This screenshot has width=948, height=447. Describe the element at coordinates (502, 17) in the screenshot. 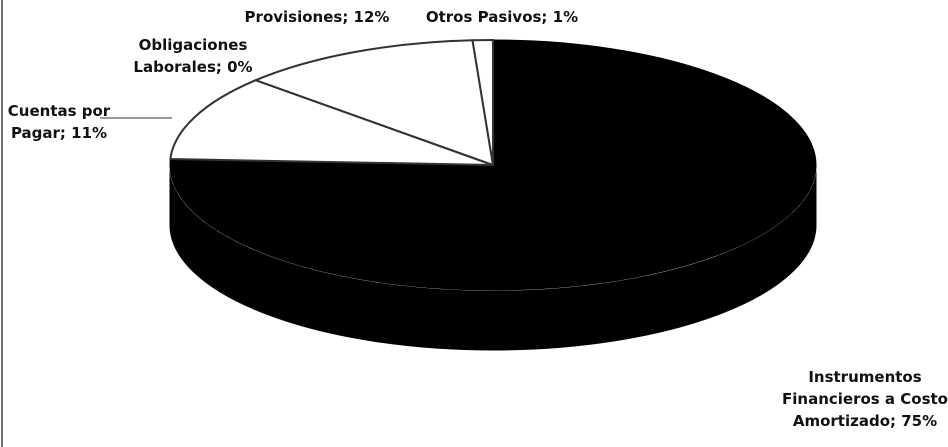

I see `data-label: Otros Pasivos; 1%` at that location.